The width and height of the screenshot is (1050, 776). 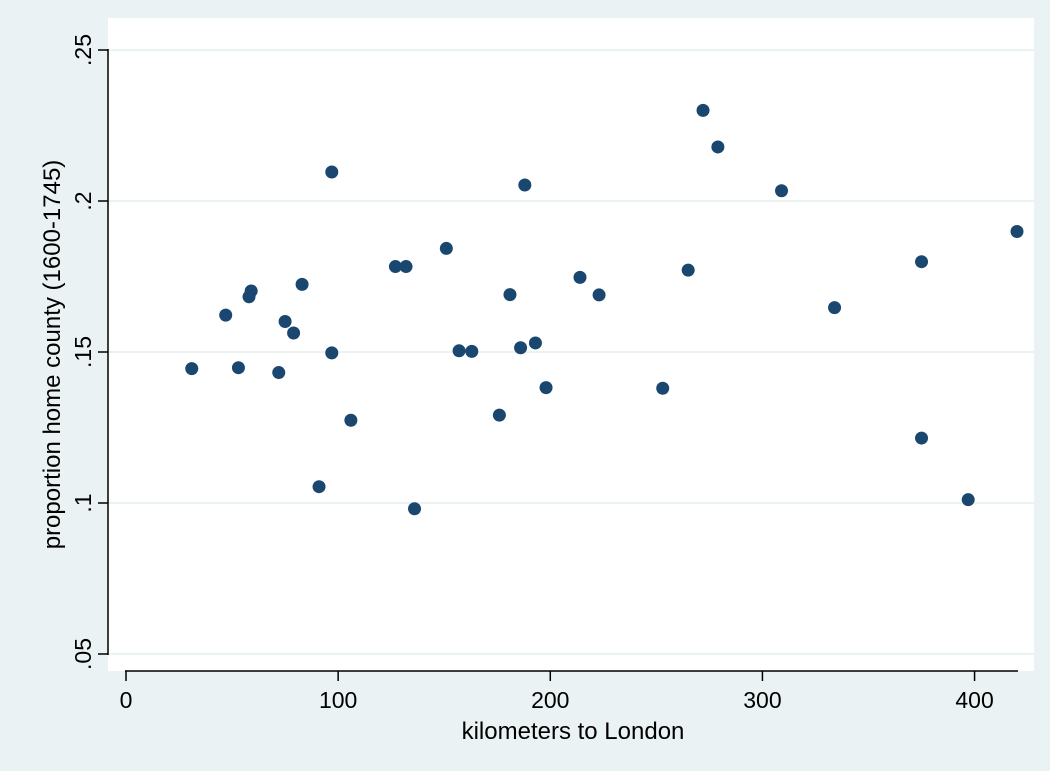 I want to click on x-tick-label-2: 200, so click(x=550, y=700).